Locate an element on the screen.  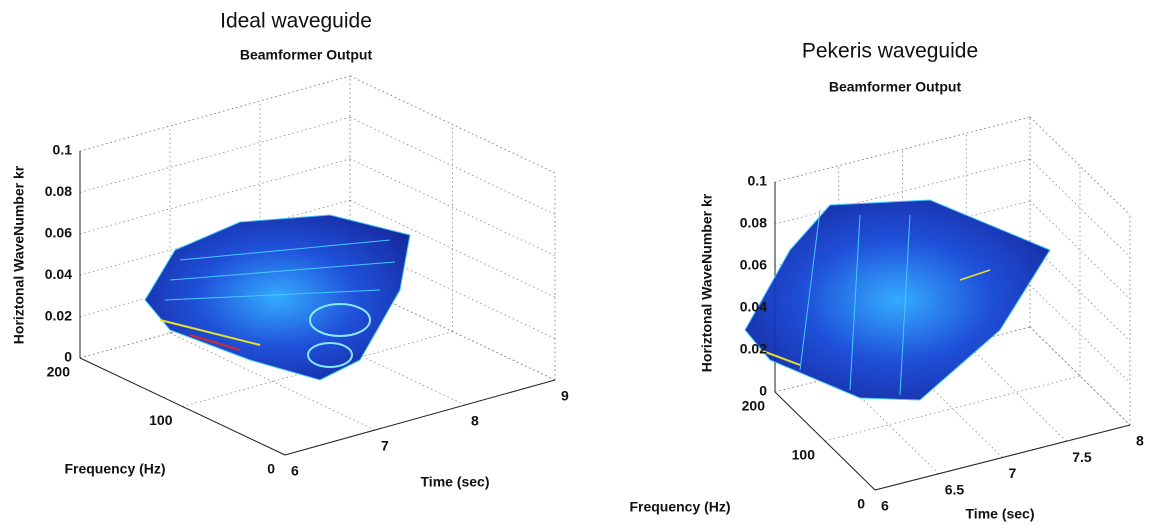
x-tick-label: 7.5 is located at coordinates (1082, 457).